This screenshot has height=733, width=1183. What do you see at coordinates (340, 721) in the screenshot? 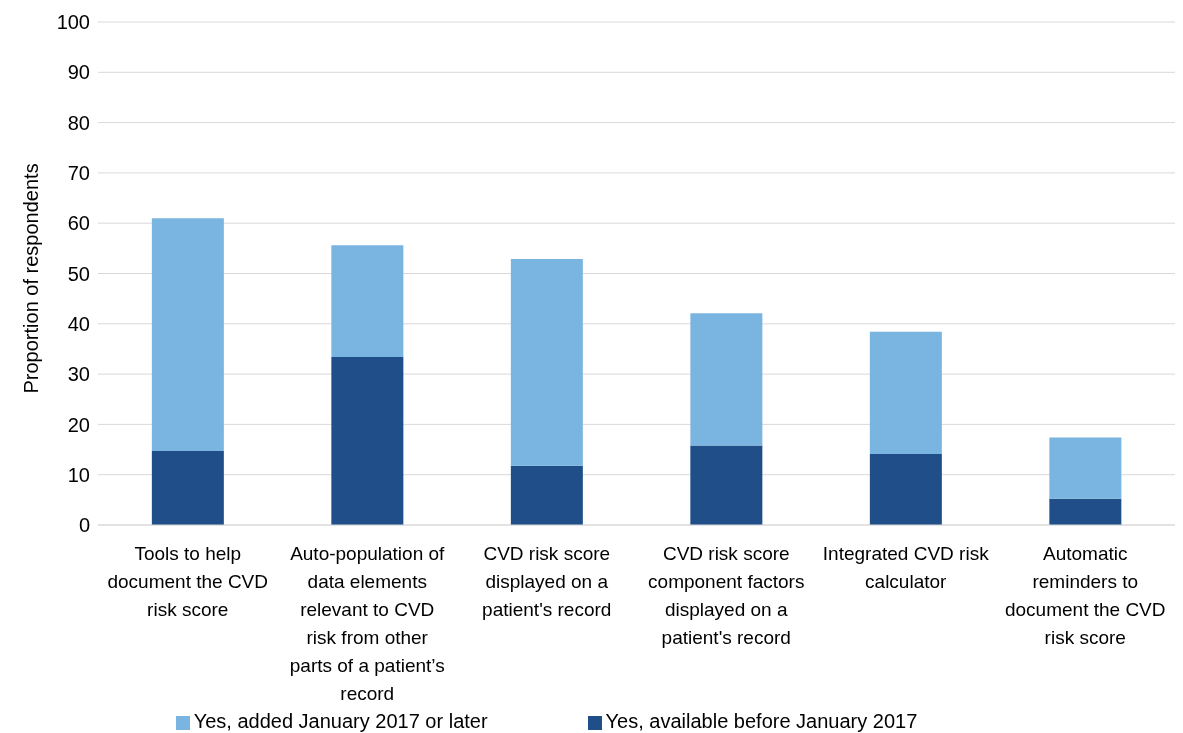
I see `legend-label: Yes, added January 2017 or later` at bounding box center [340, 721].